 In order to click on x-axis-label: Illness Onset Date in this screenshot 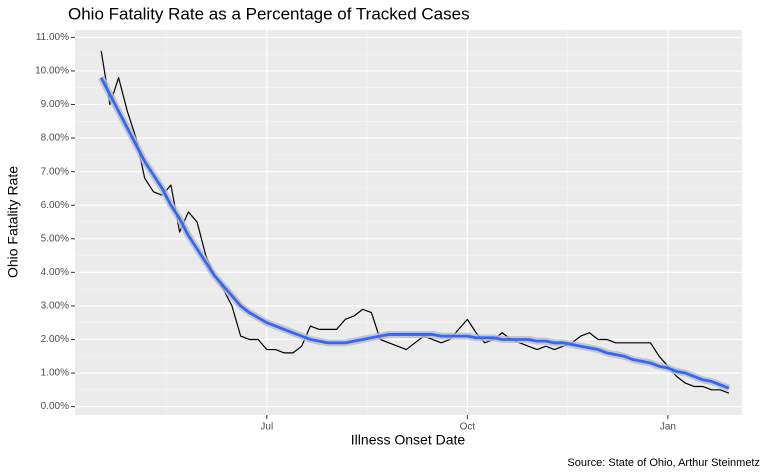, I will do `click(408, 440)`.